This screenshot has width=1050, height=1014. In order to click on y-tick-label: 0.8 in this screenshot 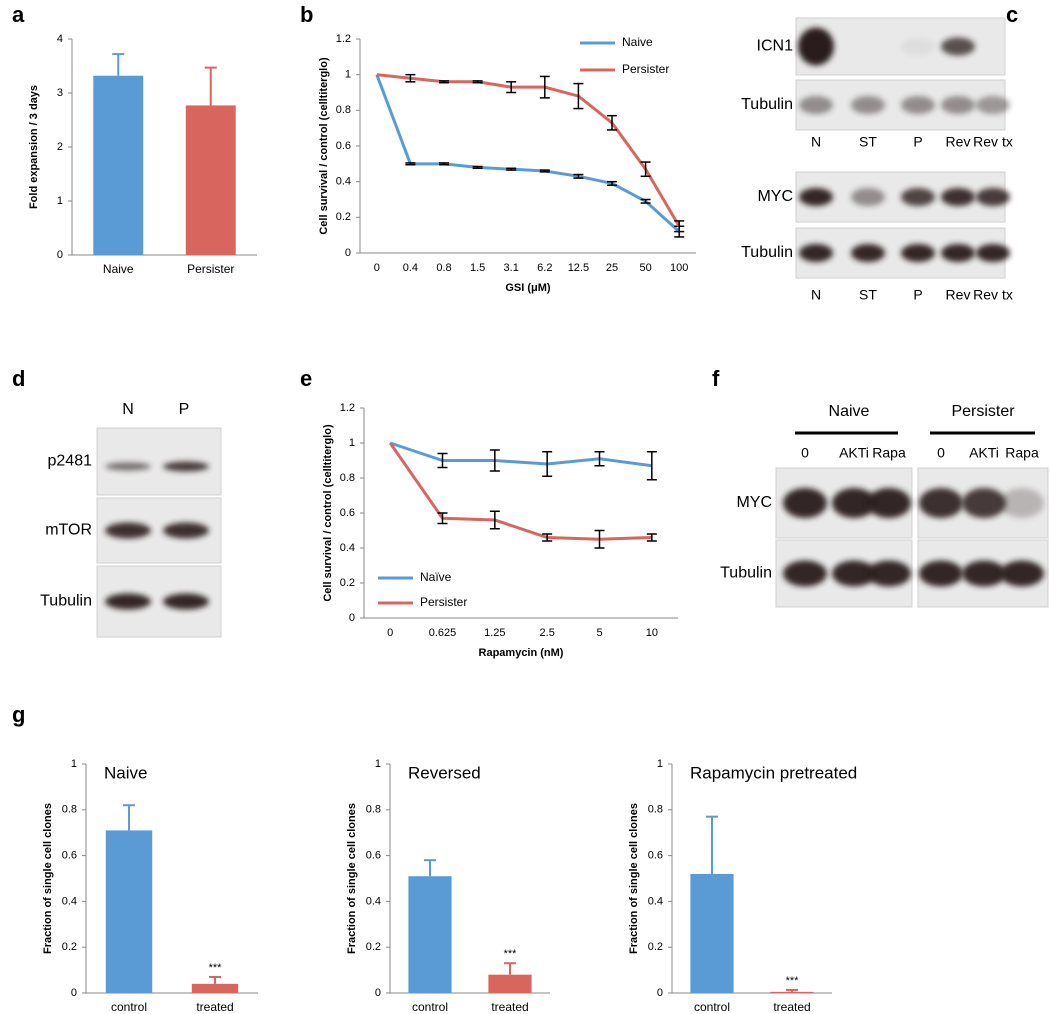, I will do `click(347, 478)`.